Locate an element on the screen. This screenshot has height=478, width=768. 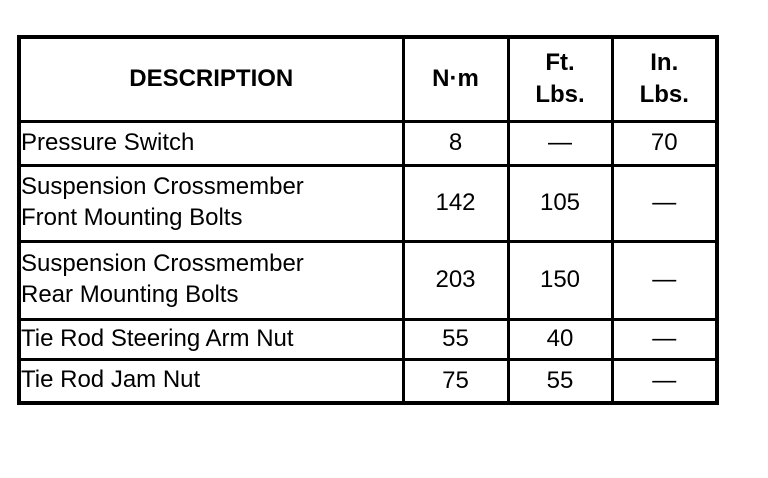
nm-cell: 75 is located at coordinates (455, 381).